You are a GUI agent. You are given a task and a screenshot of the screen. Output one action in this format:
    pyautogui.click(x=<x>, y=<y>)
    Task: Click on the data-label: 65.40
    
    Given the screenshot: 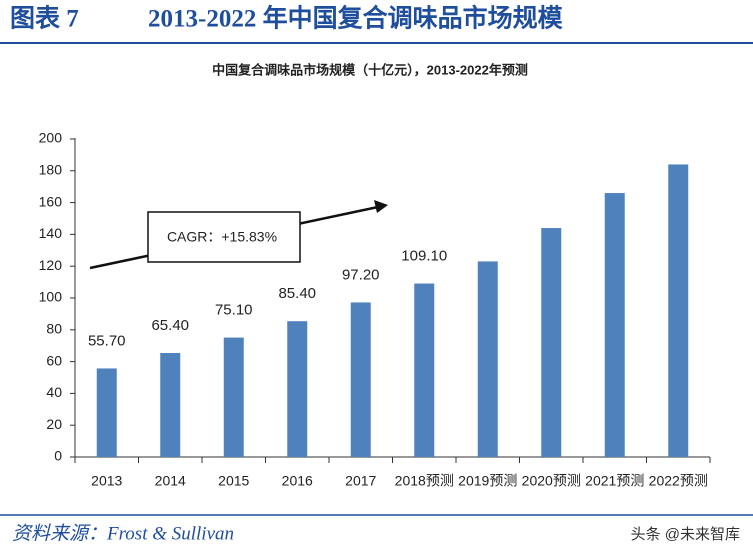 What is the action you would take?
    pyautogui.click(x=170, y=325)
    